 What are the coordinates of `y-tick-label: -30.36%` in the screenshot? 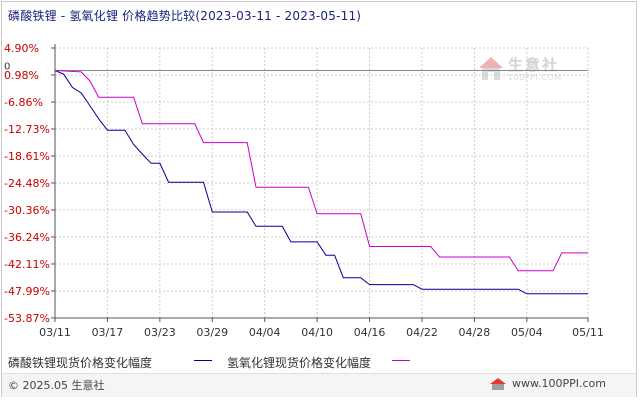 It's located at (27, 210).